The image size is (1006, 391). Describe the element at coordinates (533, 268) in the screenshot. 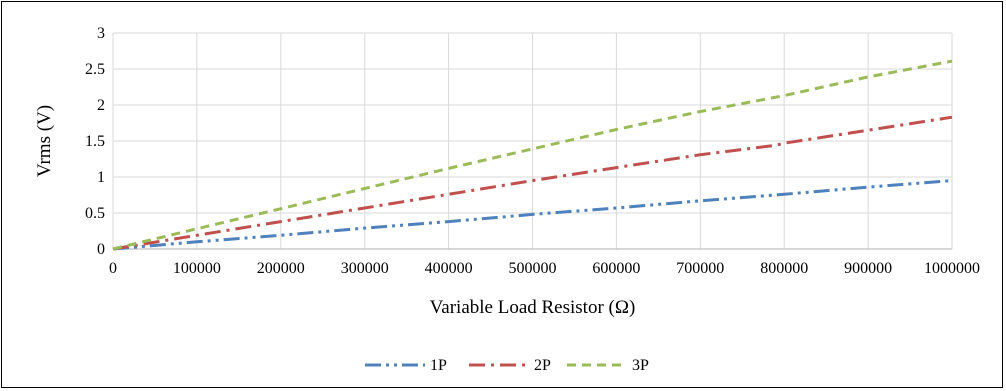

I see `x-tick-label: 500000` at that location.